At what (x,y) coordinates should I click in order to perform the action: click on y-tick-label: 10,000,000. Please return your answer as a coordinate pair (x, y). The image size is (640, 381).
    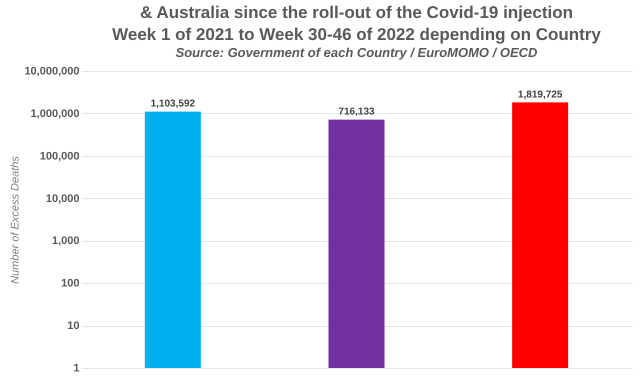
    Looking at the image, I should click on (52, 72).